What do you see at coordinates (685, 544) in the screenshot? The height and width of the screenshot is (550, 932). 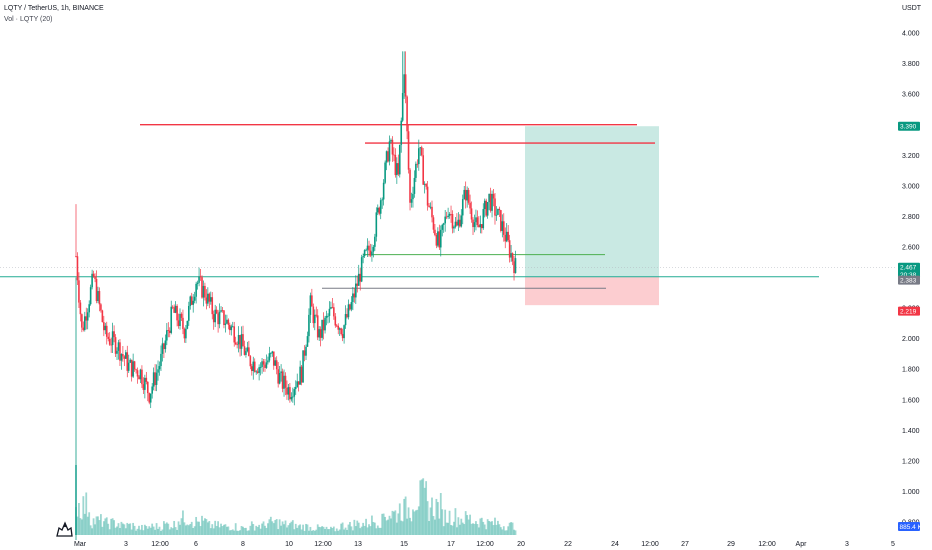 I see `x-tick-label: 27` at bounding box center [685, 544].